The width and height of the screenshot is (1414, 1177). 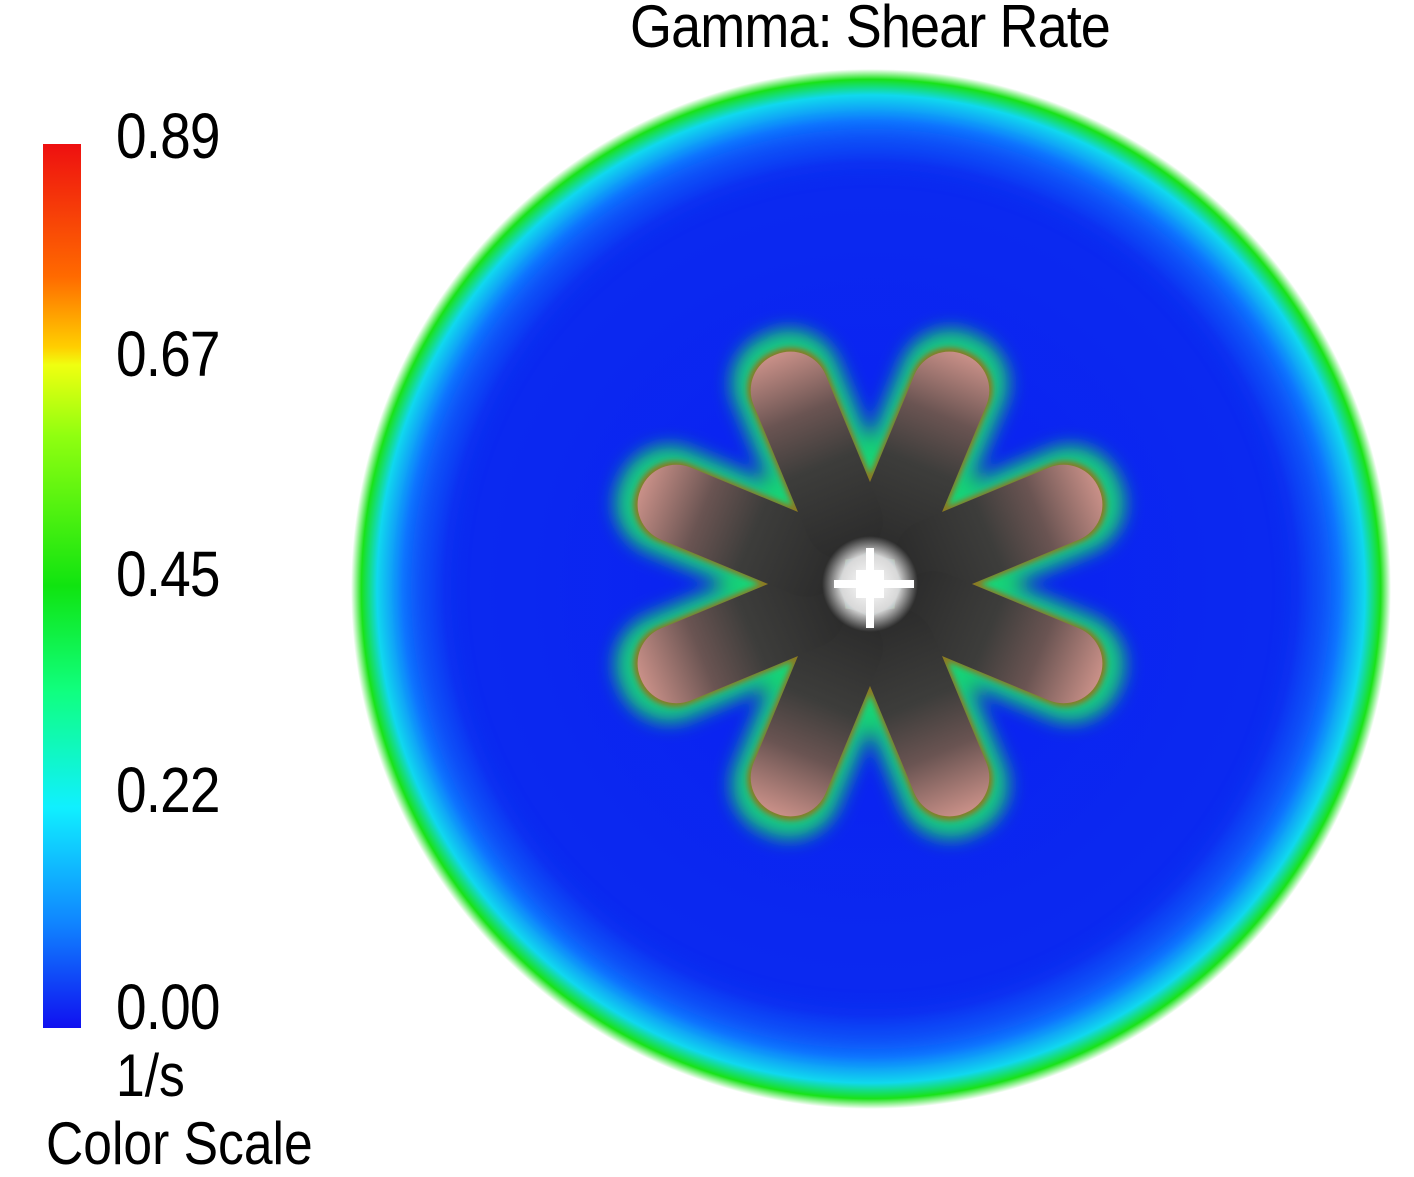 I want to click on hub-center, so click(x=870, y=584).